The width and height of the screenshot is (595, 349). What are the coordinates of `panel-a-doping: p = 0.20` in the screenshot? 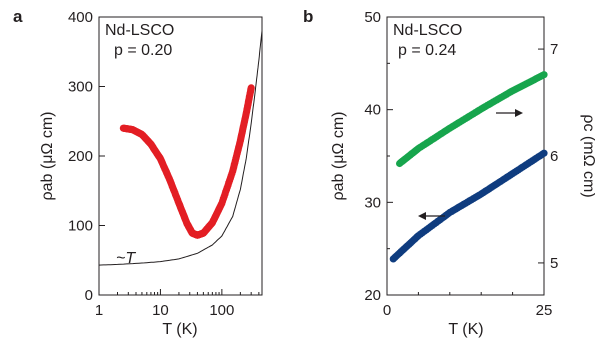 It's located at (143, 50).